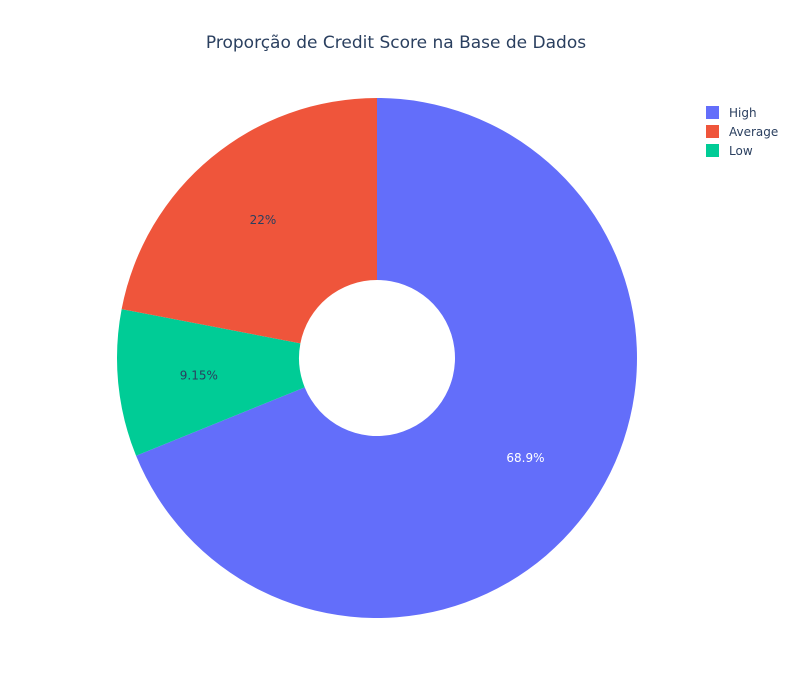 Image resolution: width=792 pixels, height=695 pixels. Describe the element at coordinates (712, 131) in the screenshot. I see `legend-swatch-average` at that location.